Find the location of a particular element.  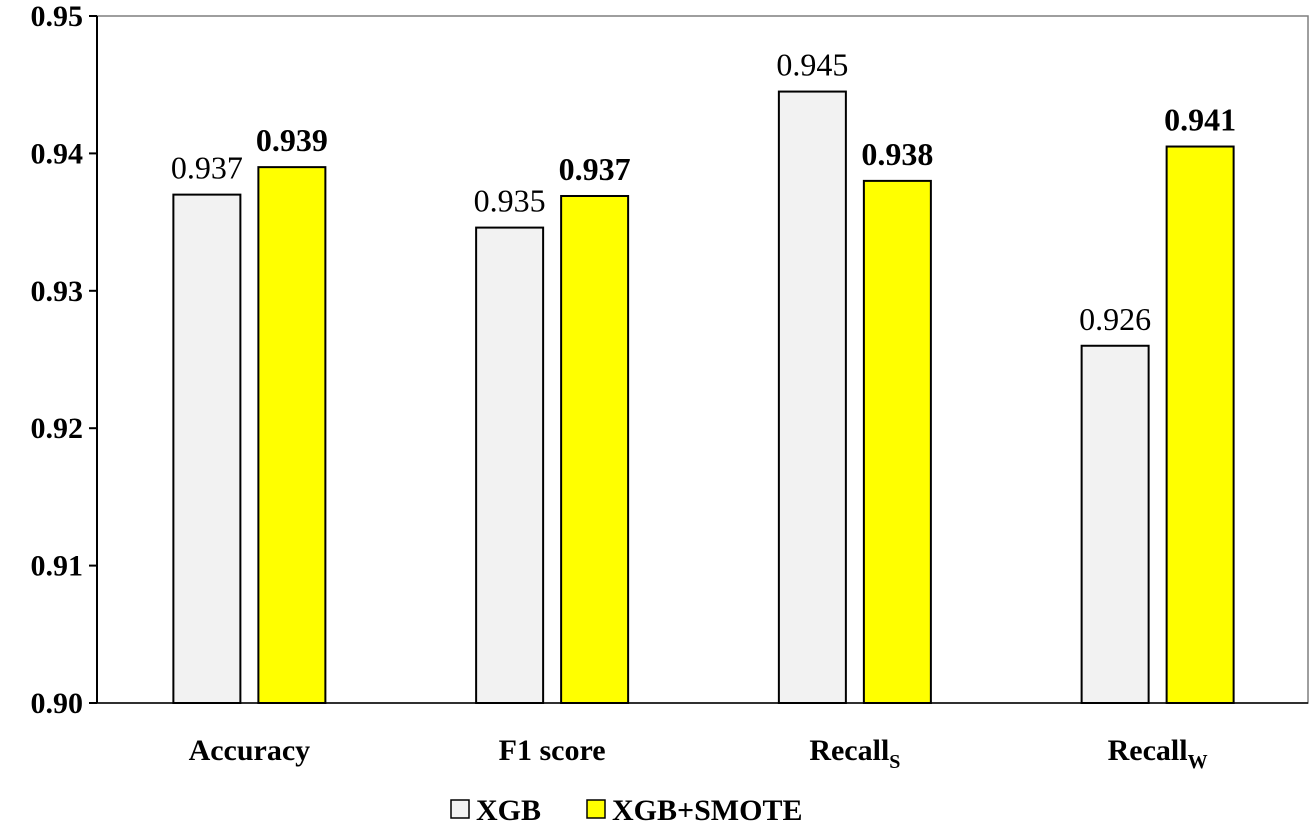

x-tick-label: RecallS is located at coordinates (854, 753).